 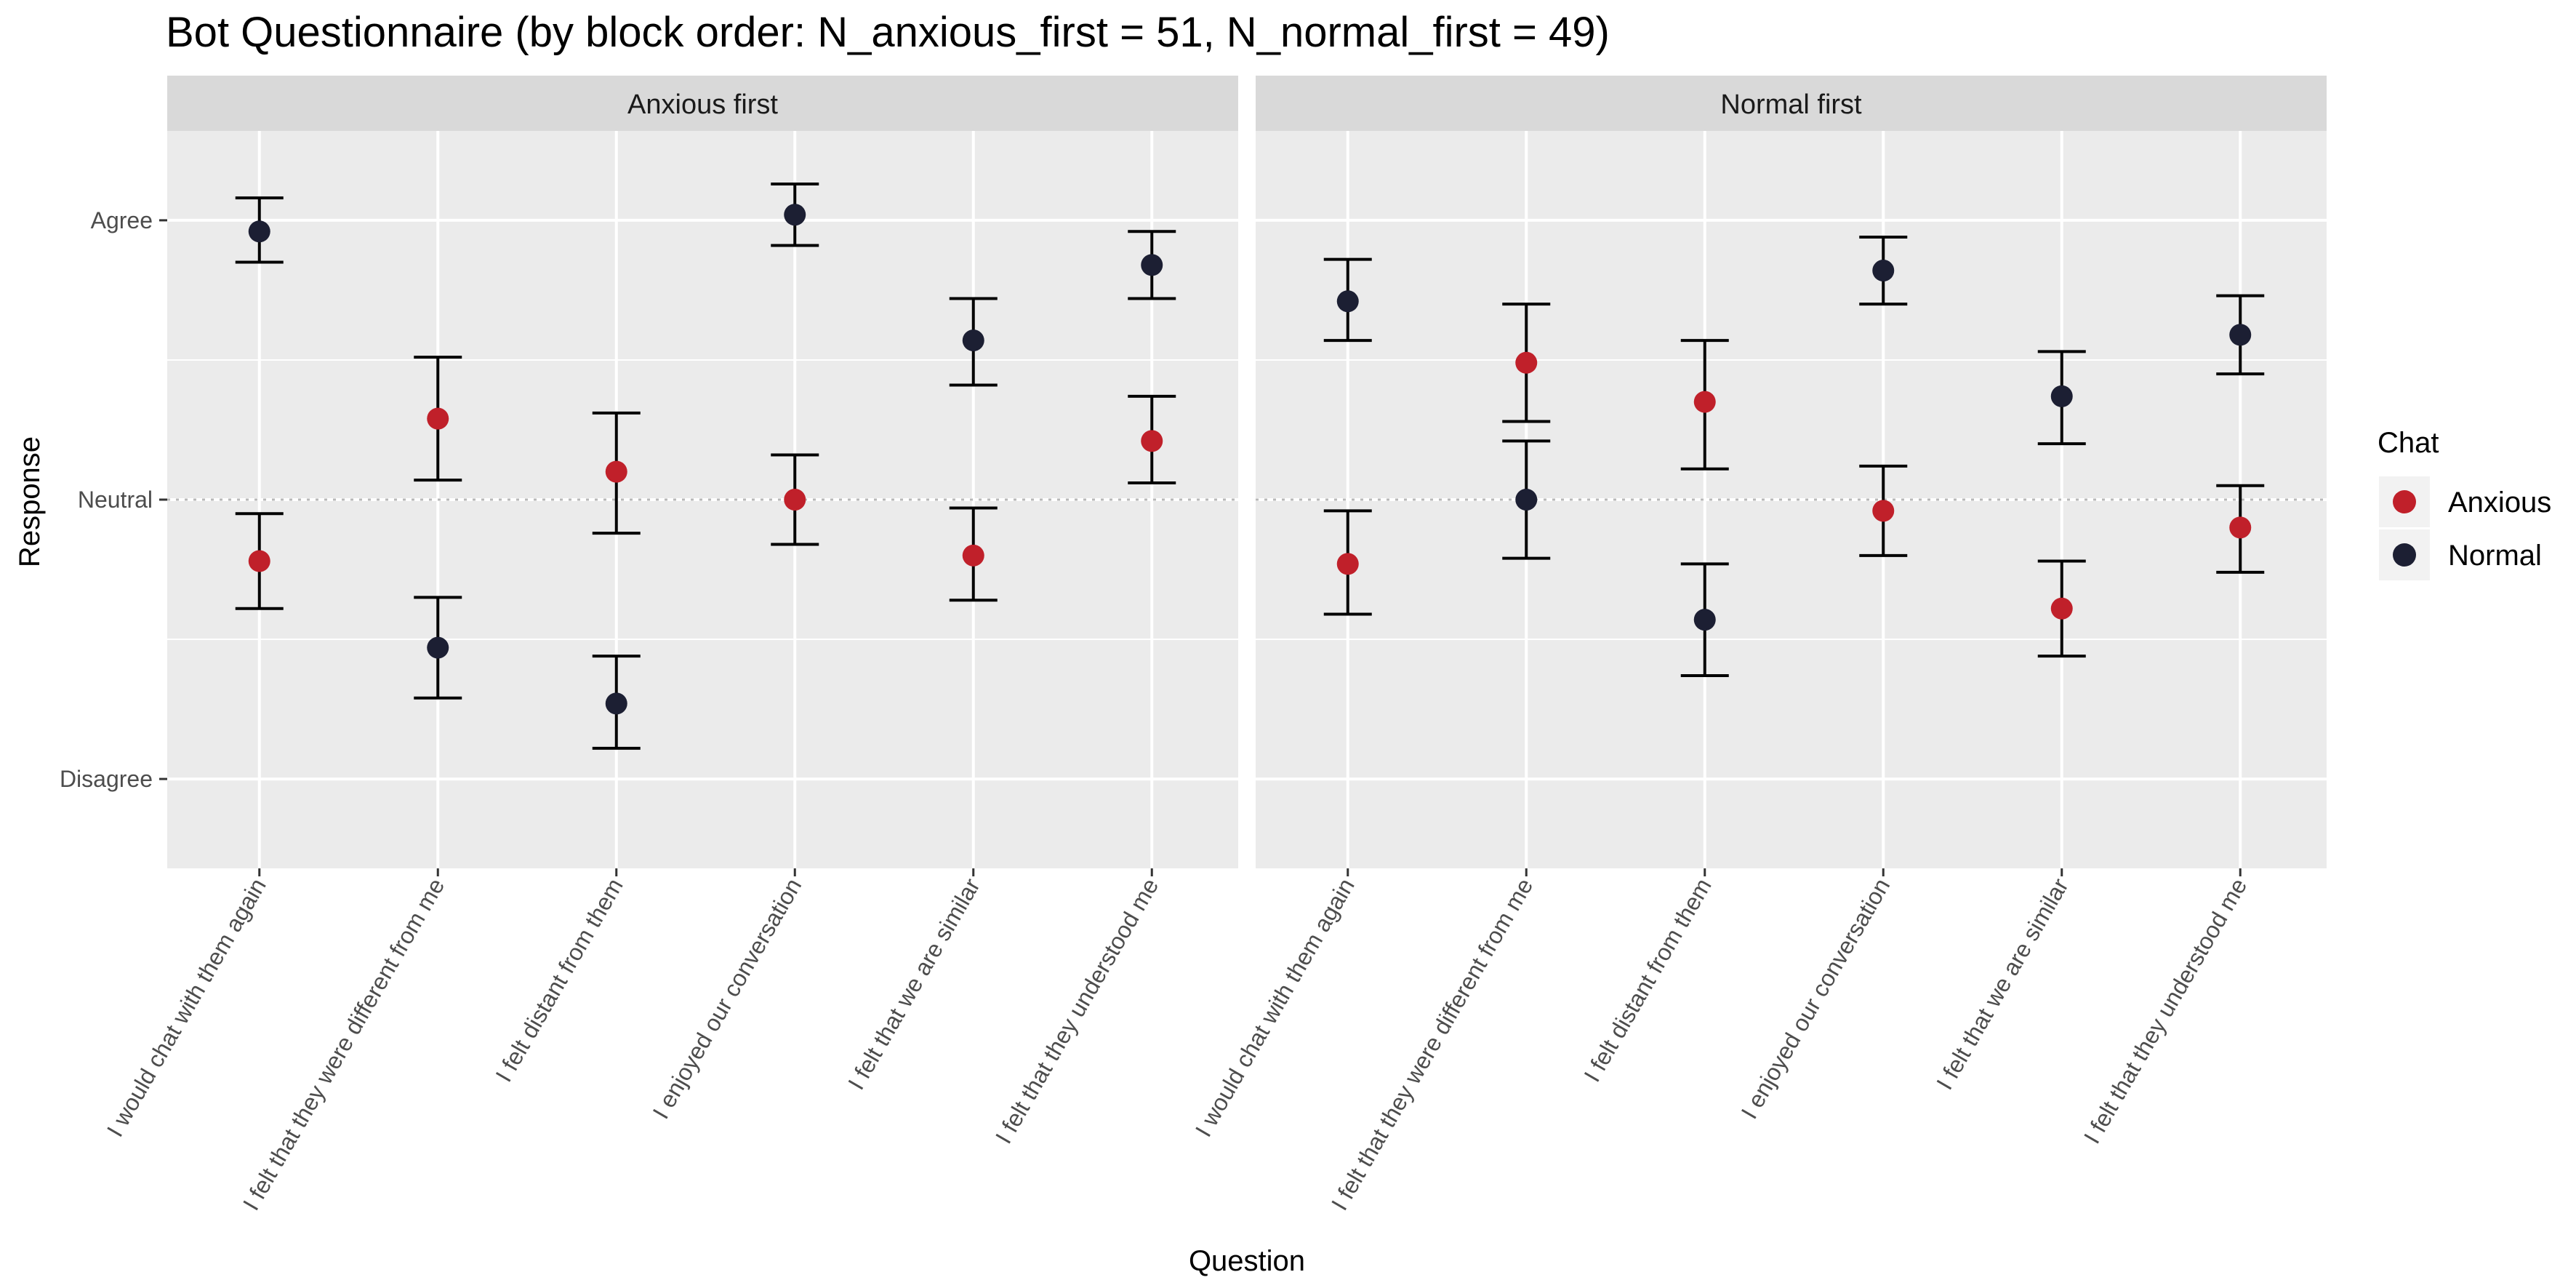 I want to click on facet-strip-label: Anxious first, so click(x=702, y=104).